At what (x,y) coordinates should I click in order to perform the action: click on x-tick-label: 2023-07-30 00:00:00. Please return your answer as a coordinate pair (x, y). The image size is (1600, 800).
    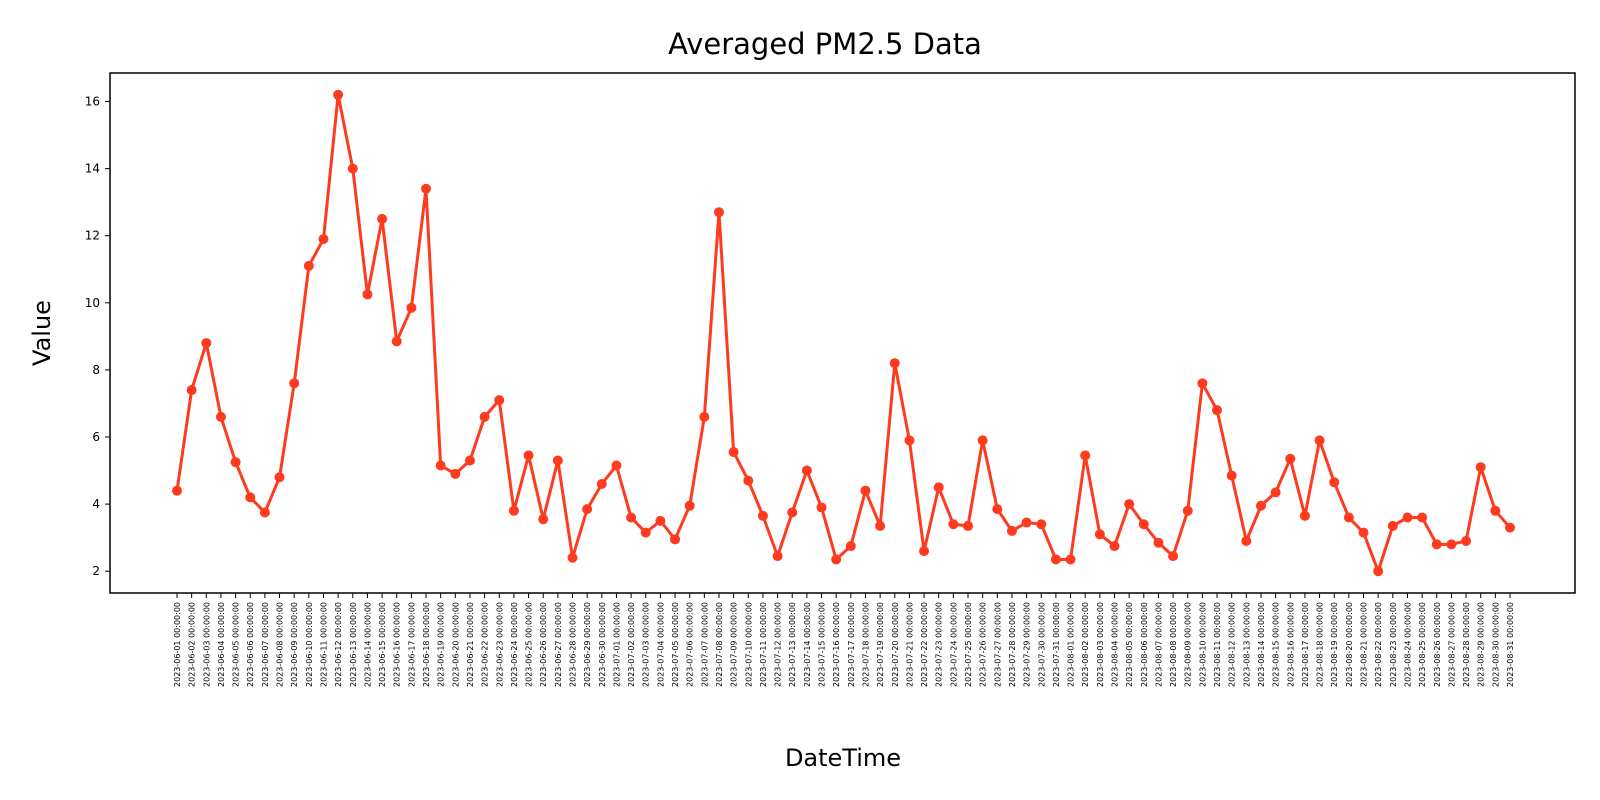
    Looking at the image, I should click on (1041, 644).